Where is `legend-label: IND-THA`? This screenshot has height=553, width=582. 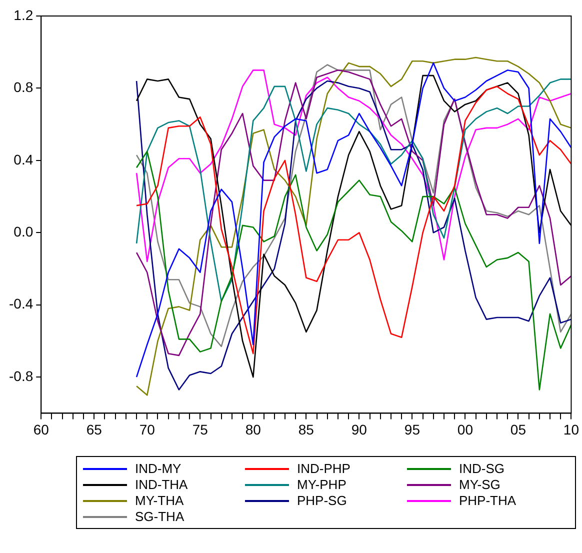
legend-label: IND-THA is located at coordinates (161, 484).